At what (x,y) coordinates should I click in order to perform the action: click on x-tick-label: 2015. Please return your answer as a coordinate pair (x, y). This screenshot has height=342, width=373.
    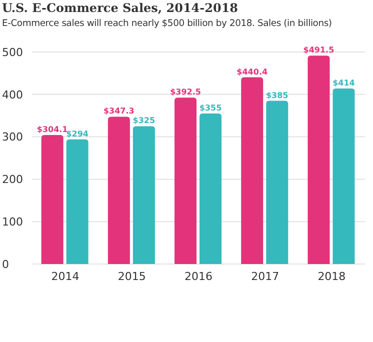
    Looking at the image, I should click on (132, 276).